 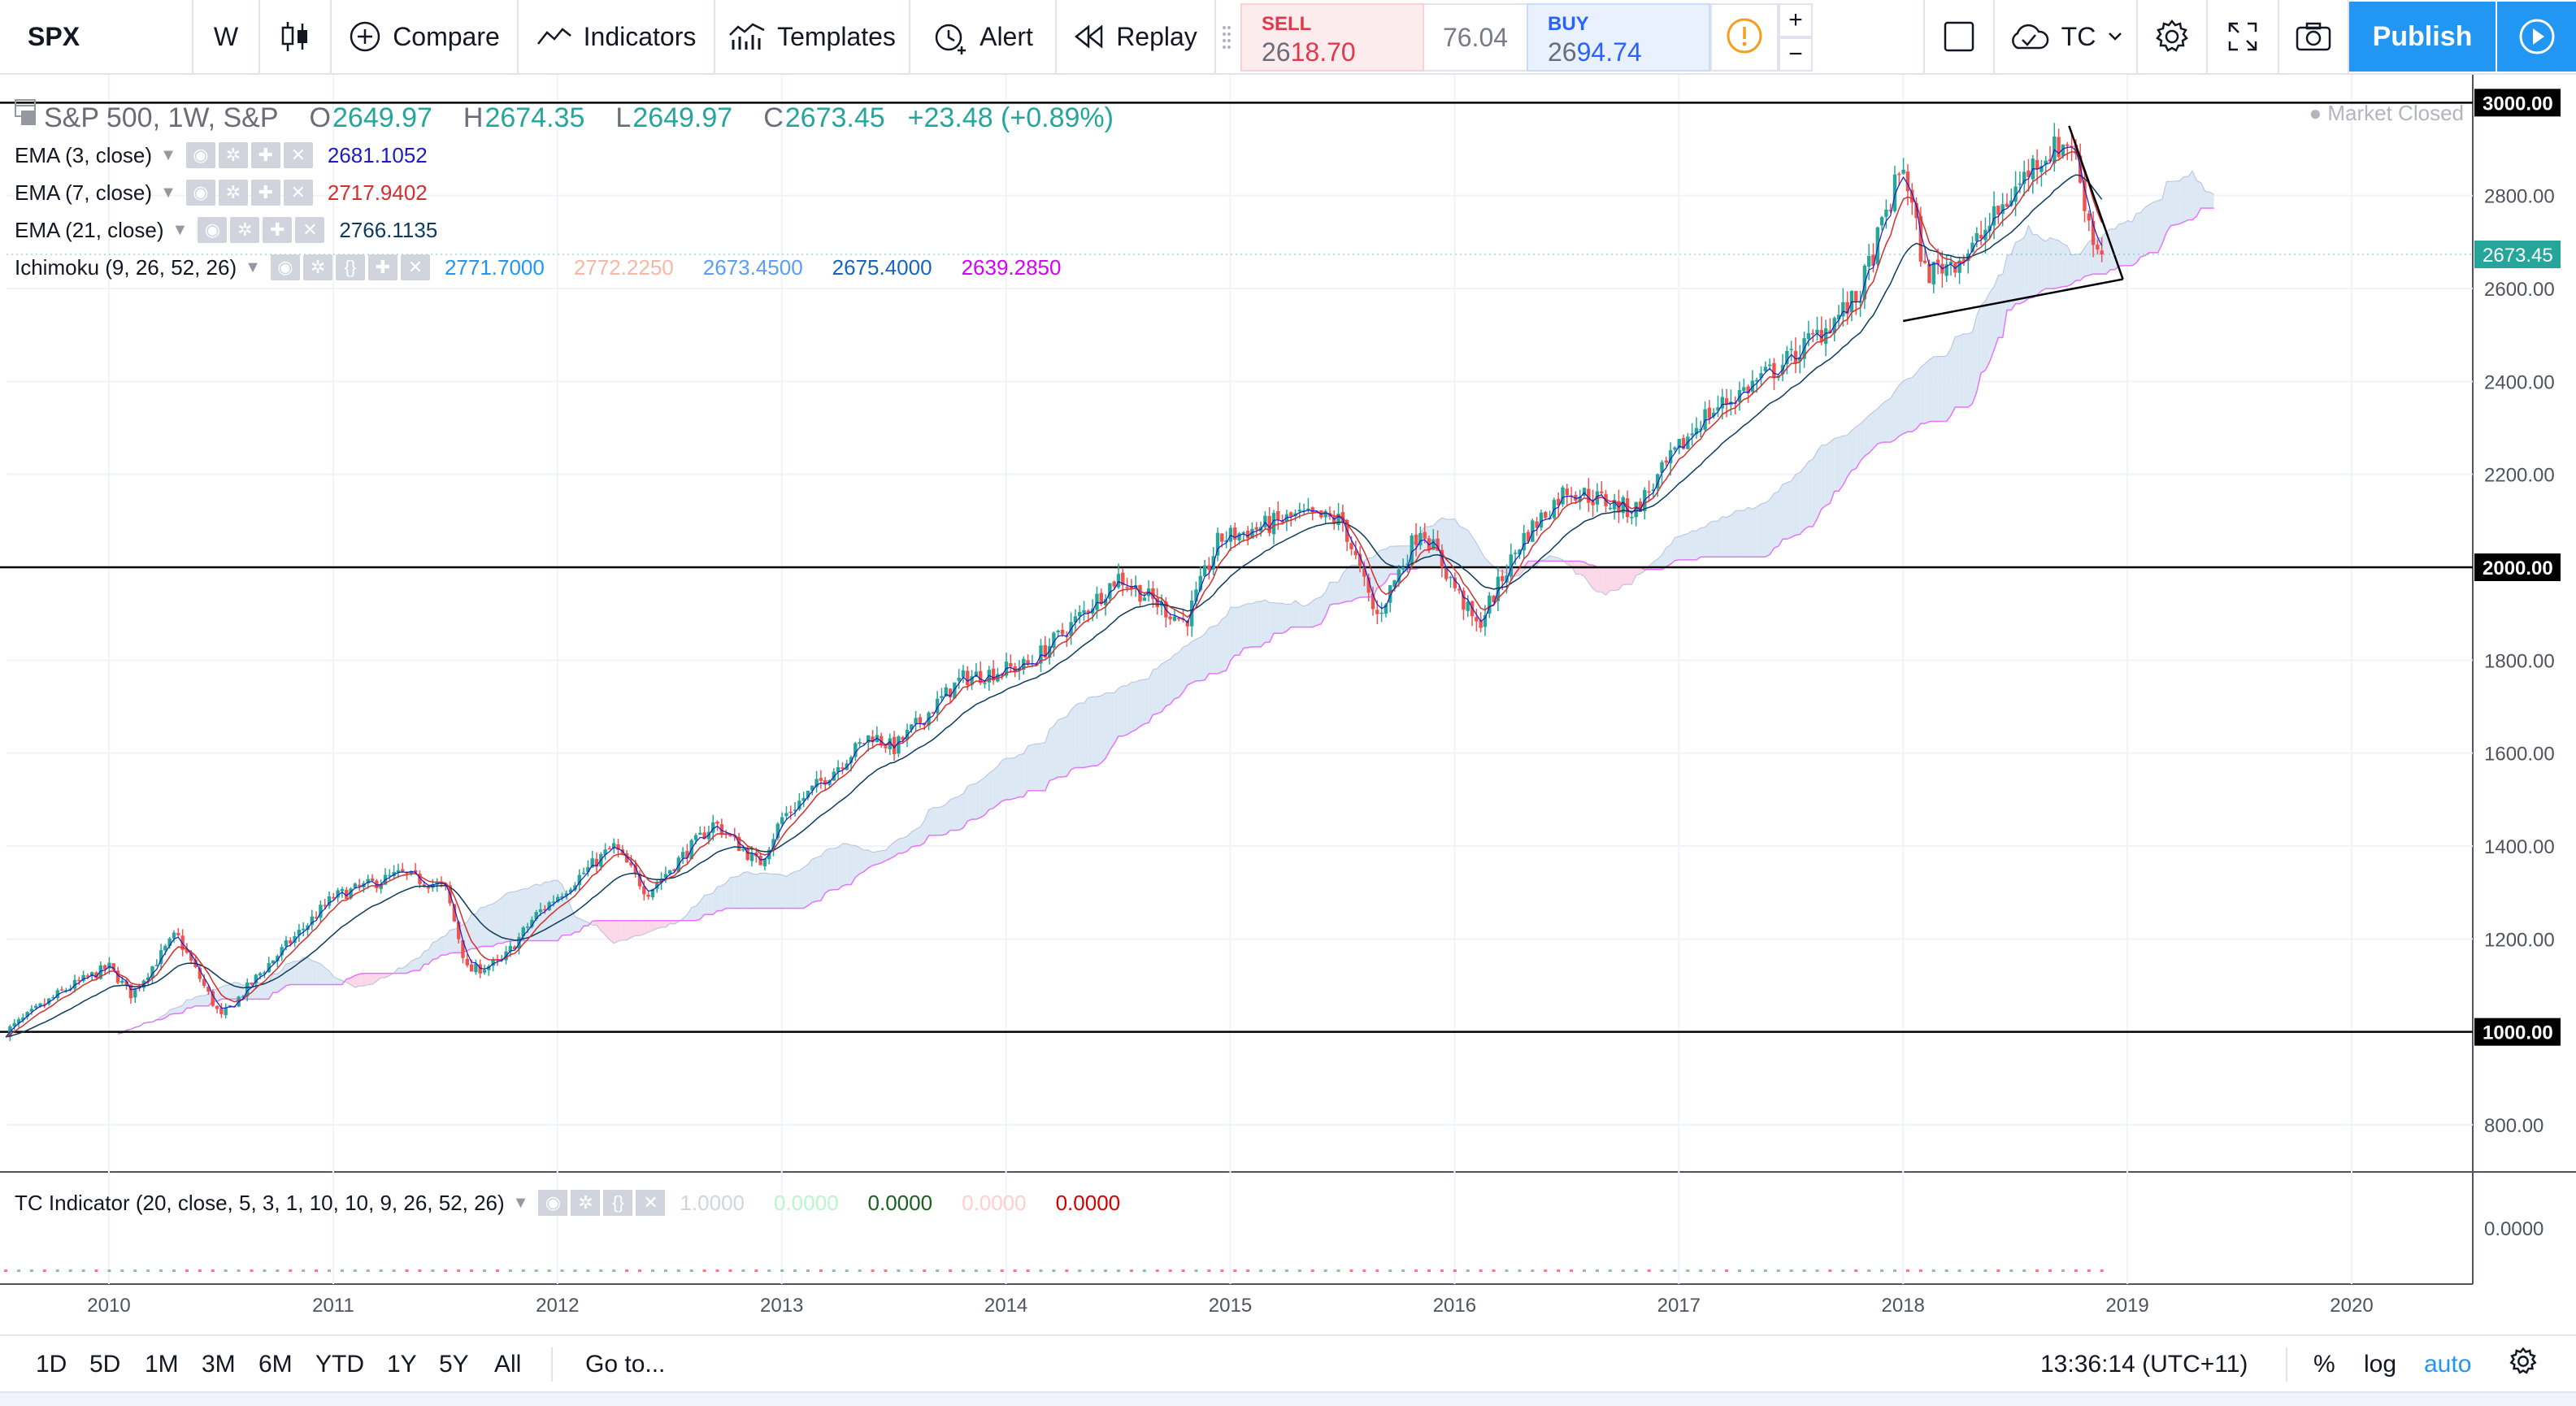 What do you see at coordinates (1136, 36) in the screenshot?
I see `replay-button: Replay` at bounding box center [1136, 36].